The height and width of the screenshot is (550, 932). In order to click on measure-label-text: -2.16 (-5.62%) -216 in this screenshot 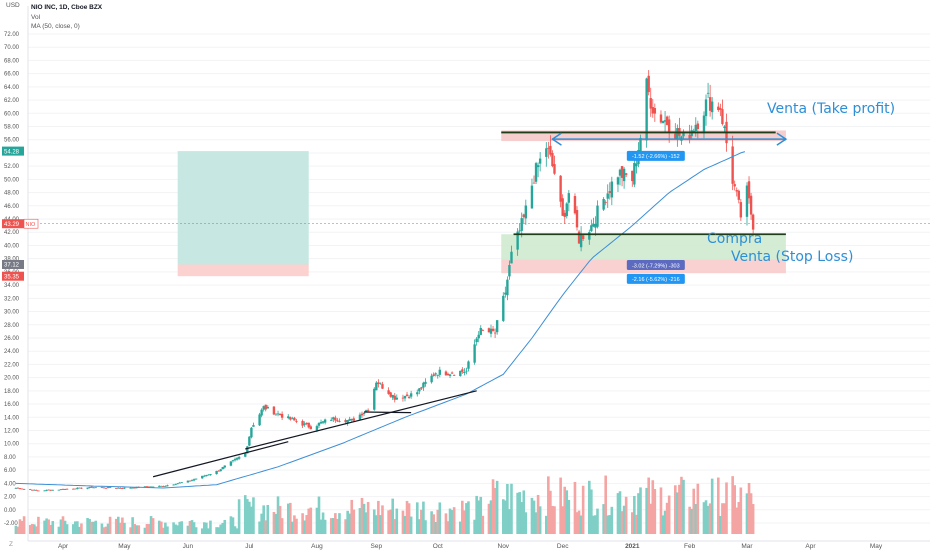, I will do `click(656, 280)`.